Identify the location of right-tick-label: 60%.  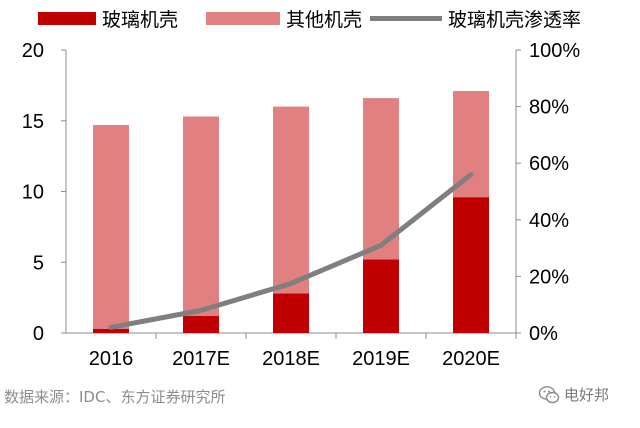
(549, 164).